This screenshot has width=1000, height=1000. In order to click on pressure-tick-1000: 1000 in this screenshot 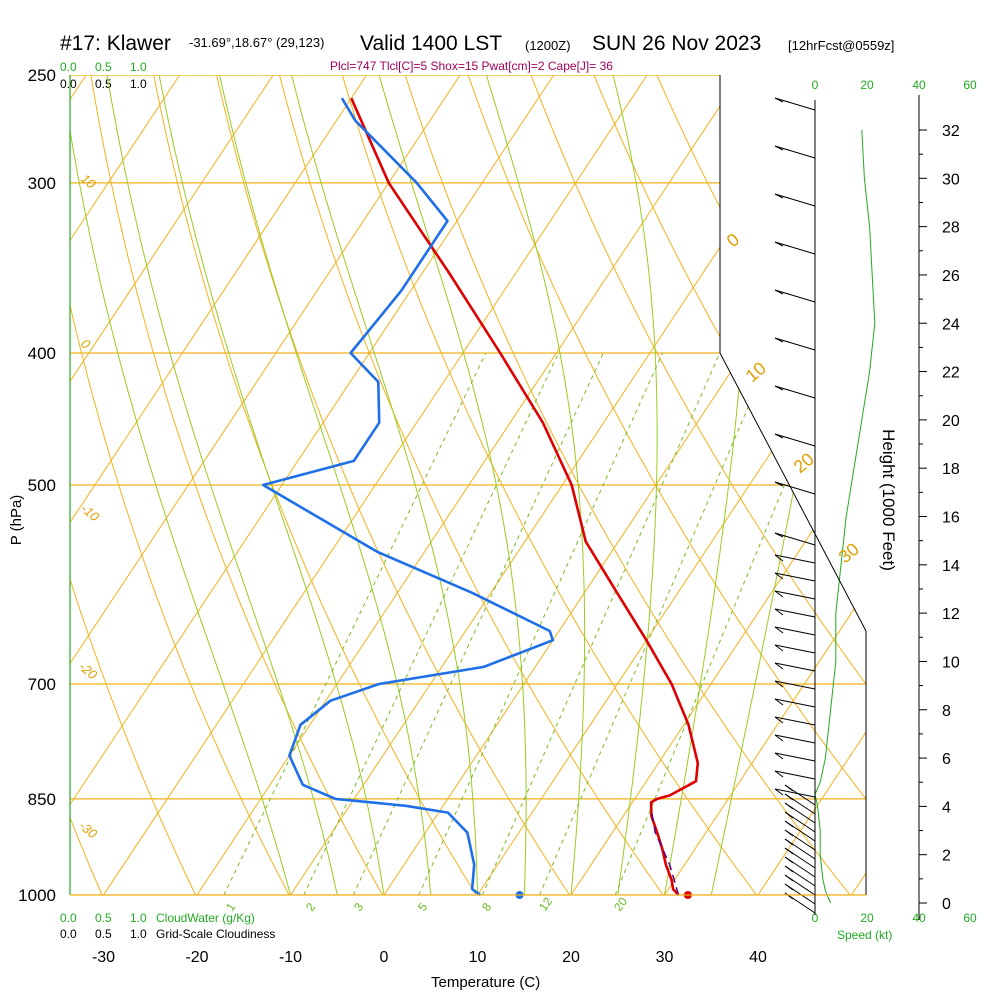, I will do `click(37, 895)`.